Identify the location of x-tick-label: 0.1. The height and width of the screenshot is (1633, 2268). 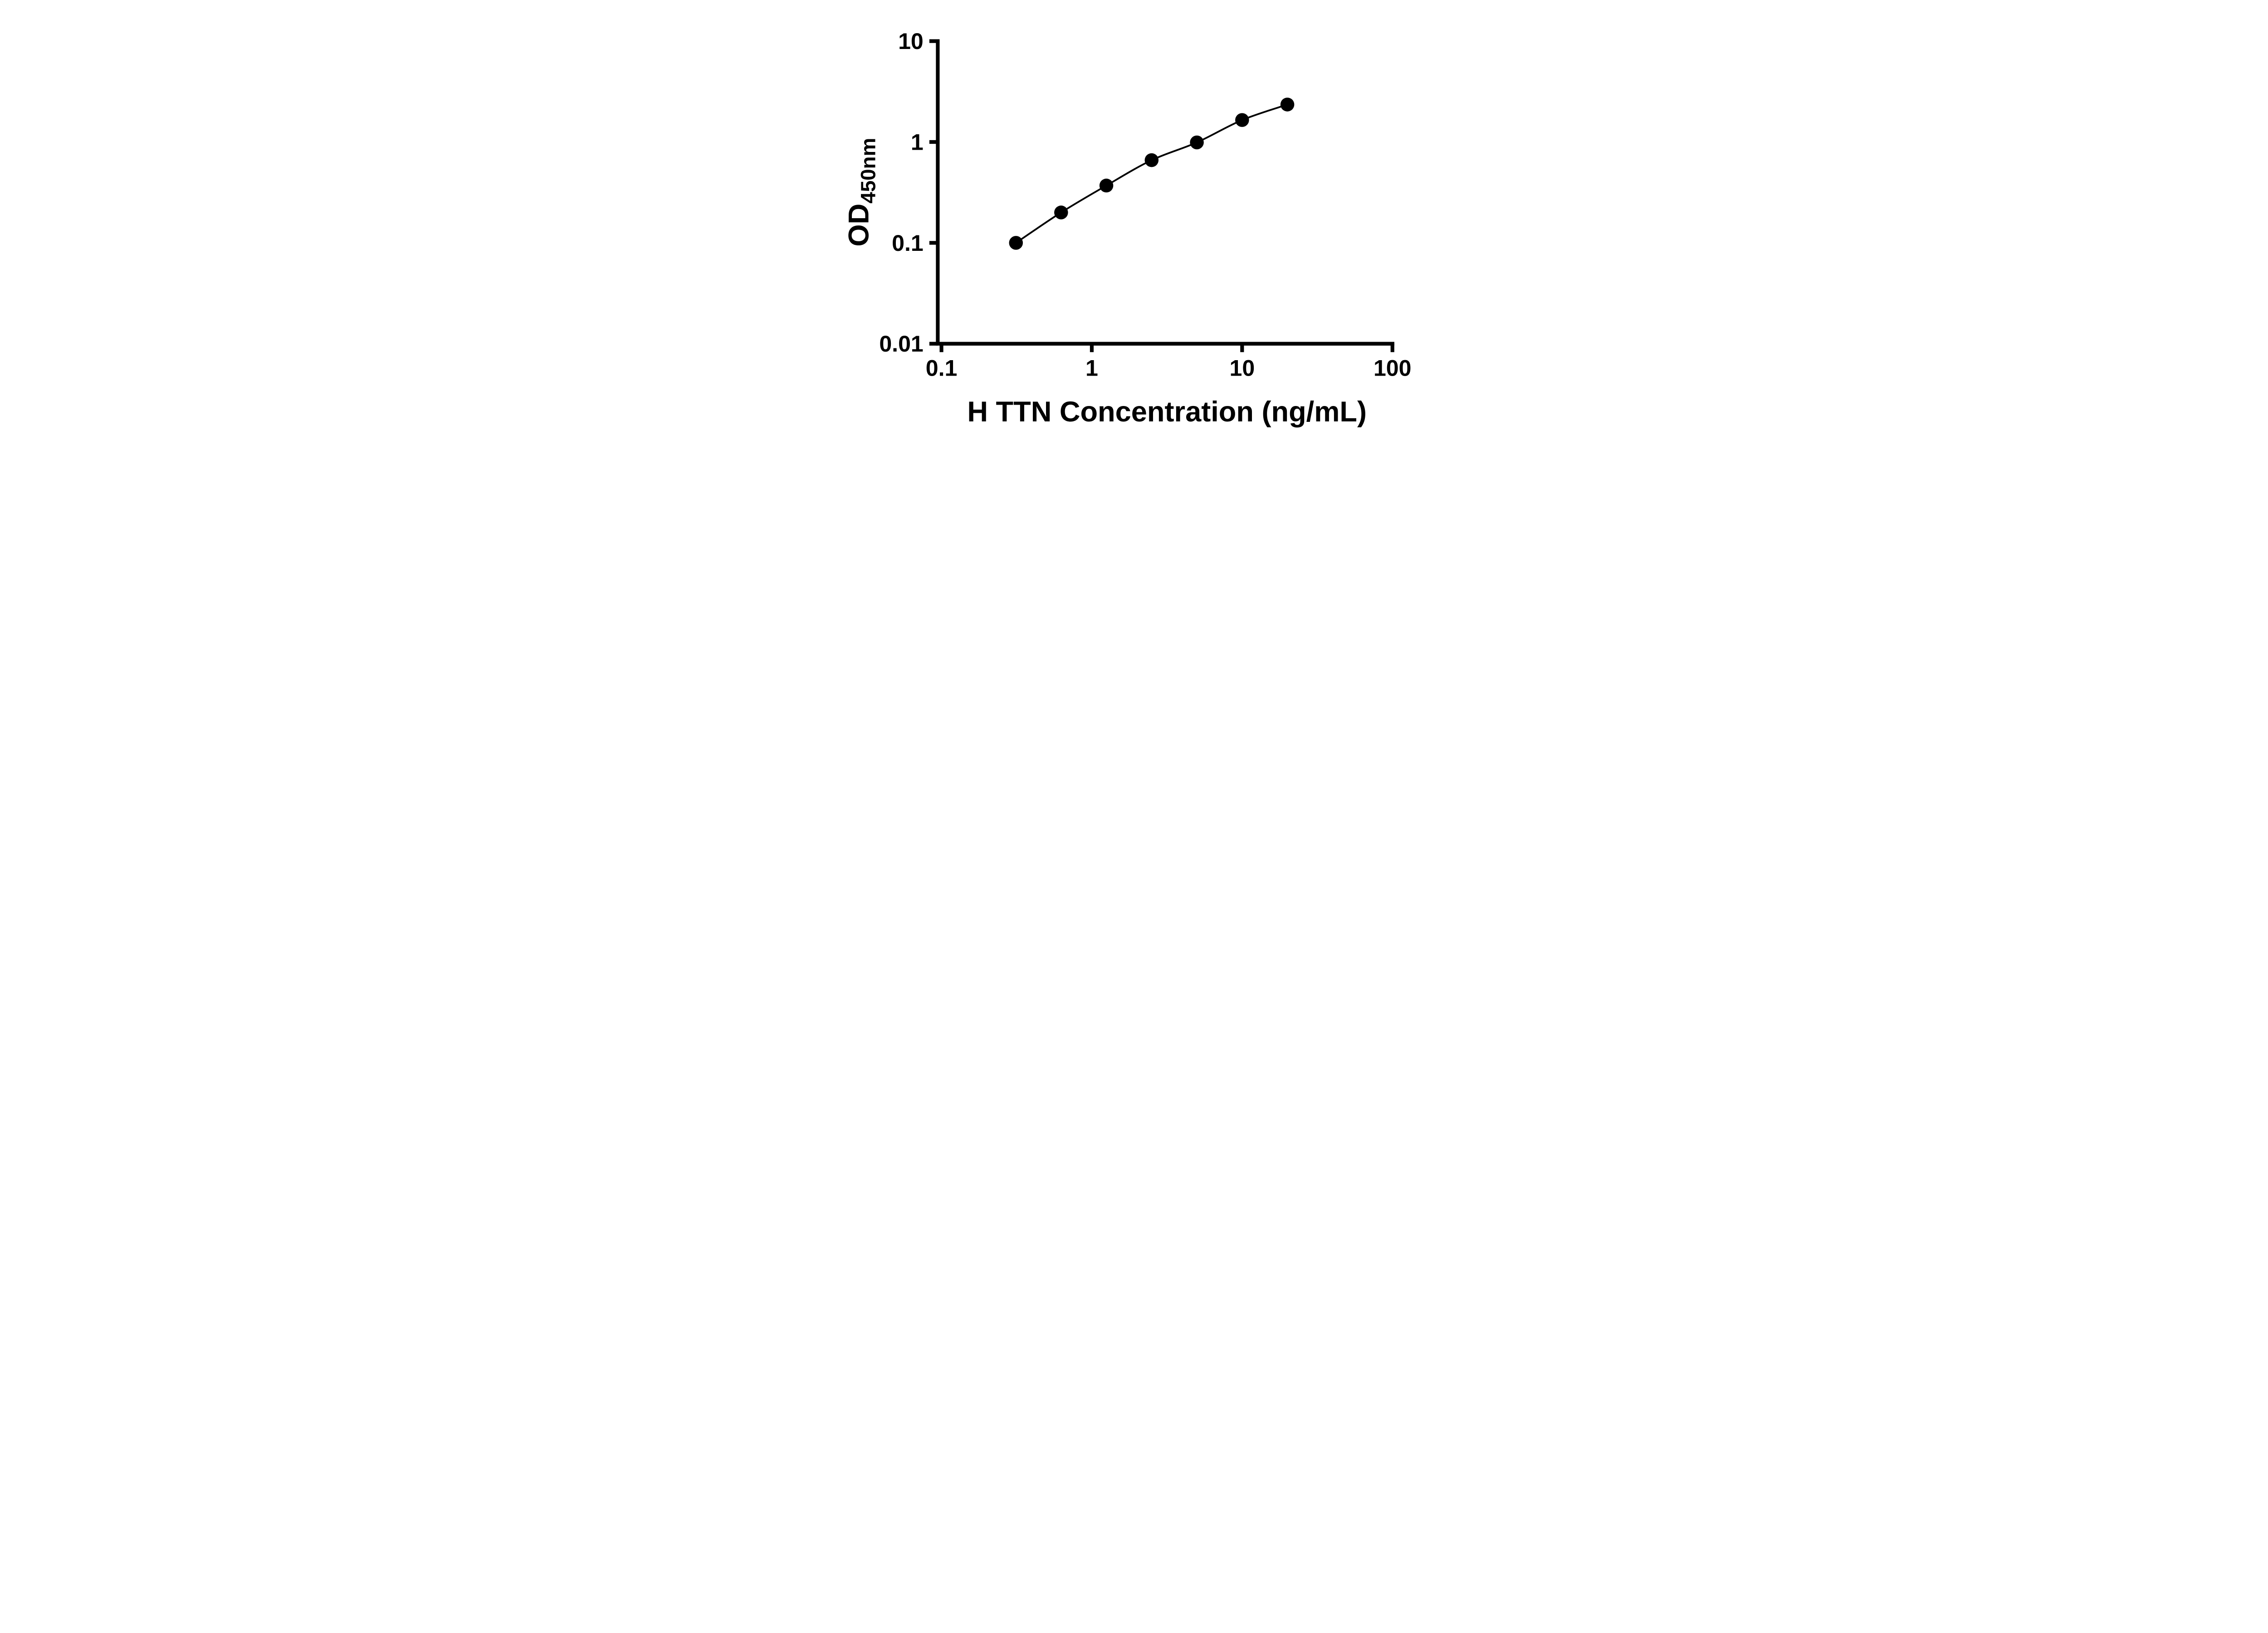
(942, 368).